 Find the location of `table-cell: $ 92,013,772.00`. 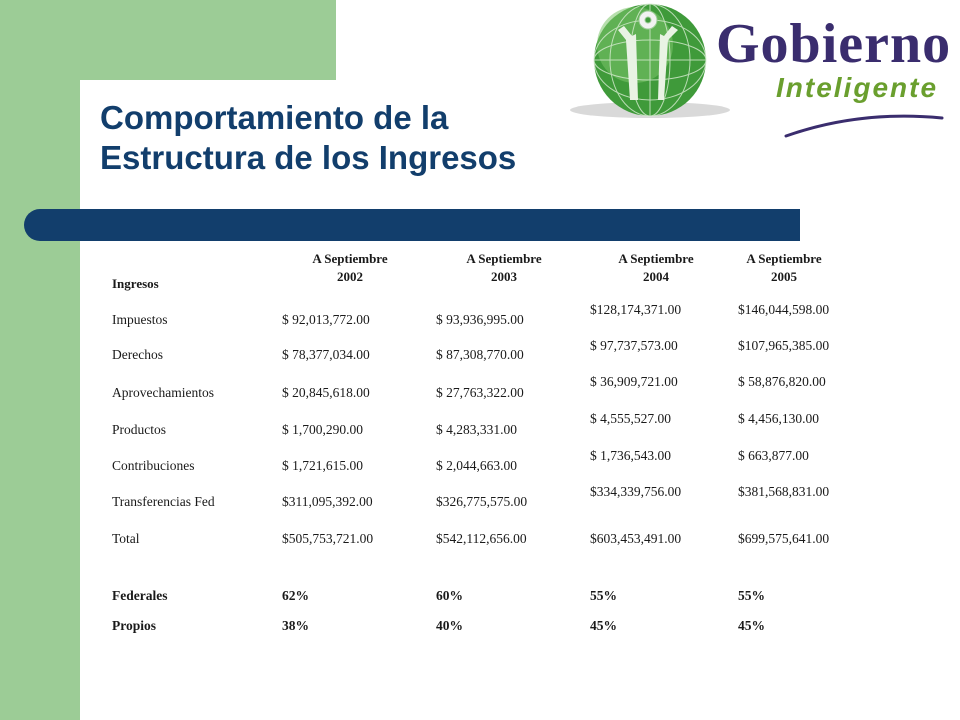

table-cell: $ 92,013,772.00 is located at coordinates (326, 319).